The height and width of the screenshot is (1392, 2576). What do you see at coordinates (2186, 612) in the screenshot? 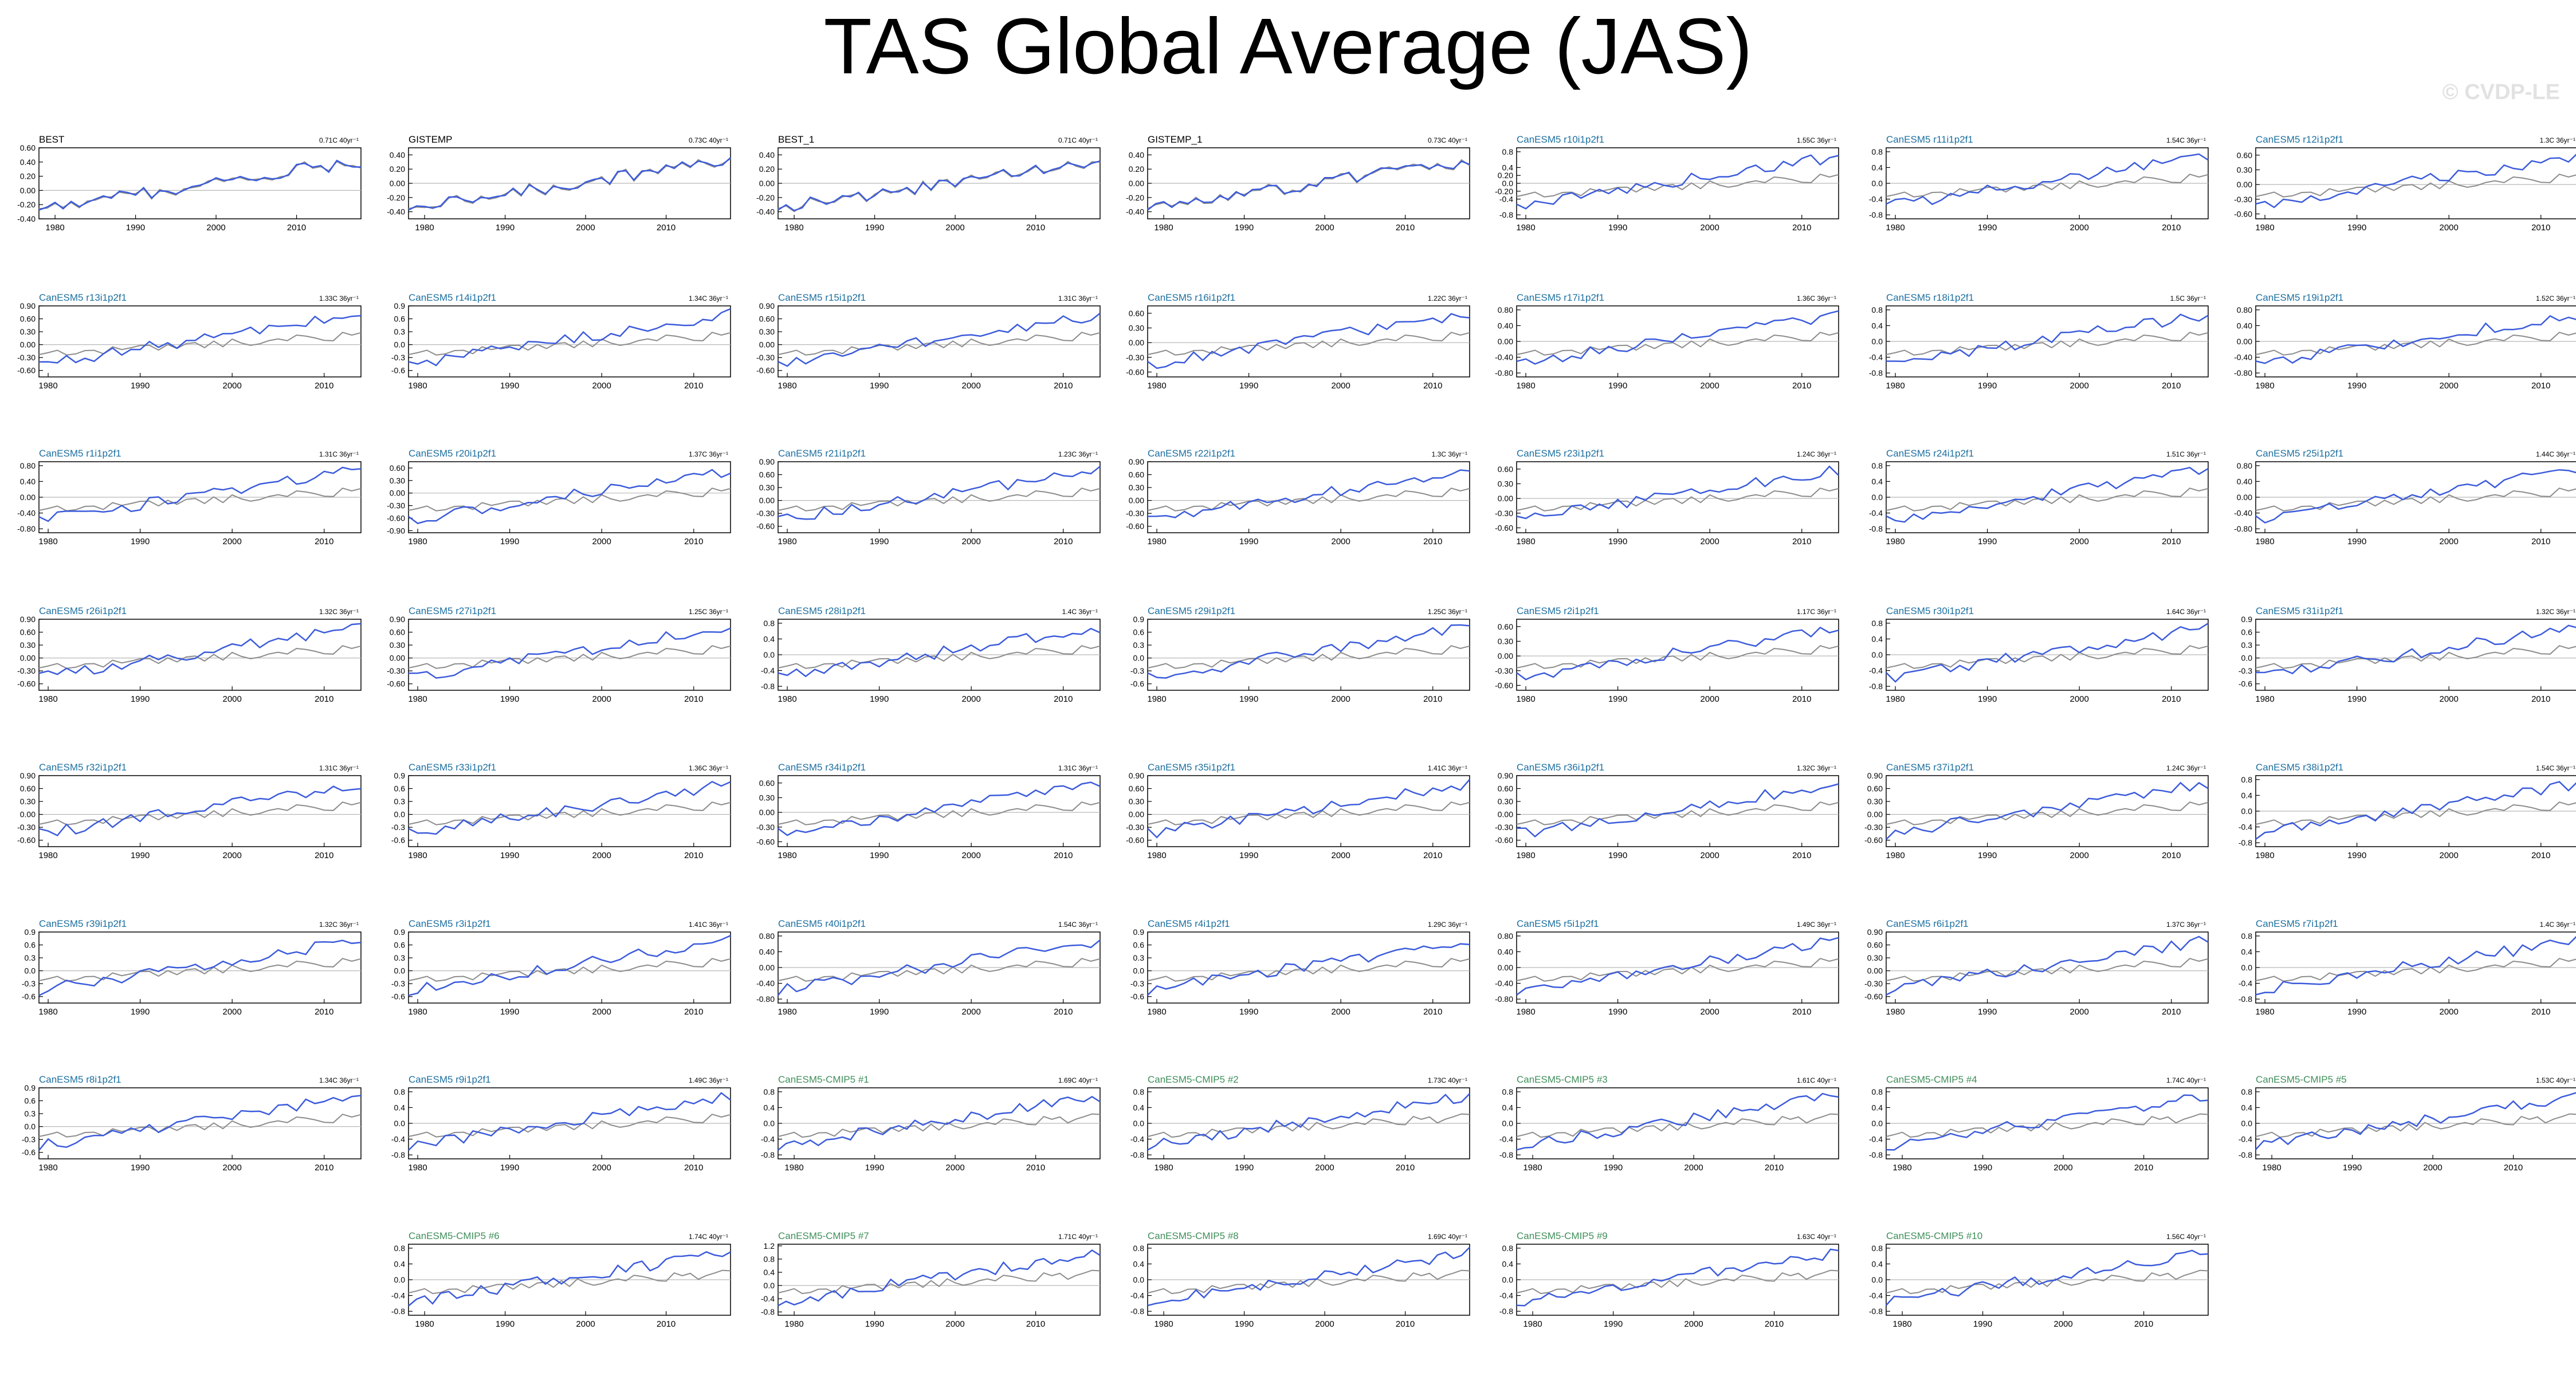
I see `panel-trend: 1.64C 36yr⁻¹` at bounding box center [2186, 612].